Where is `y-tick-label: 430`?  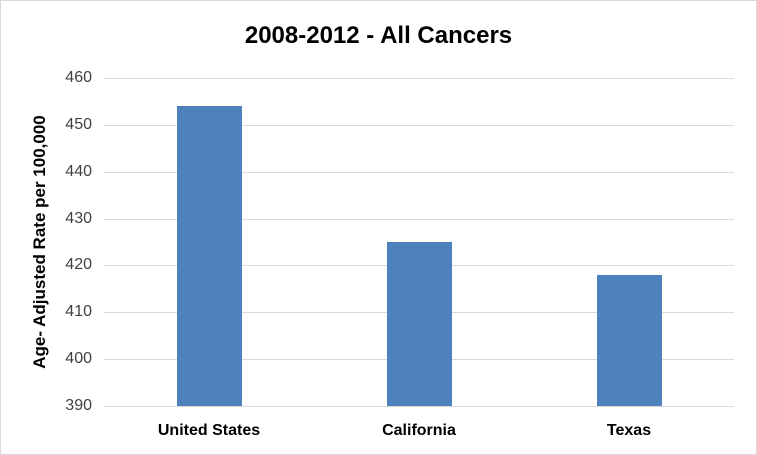
y-tick-label: 430 is located at coordinates (78, 218).